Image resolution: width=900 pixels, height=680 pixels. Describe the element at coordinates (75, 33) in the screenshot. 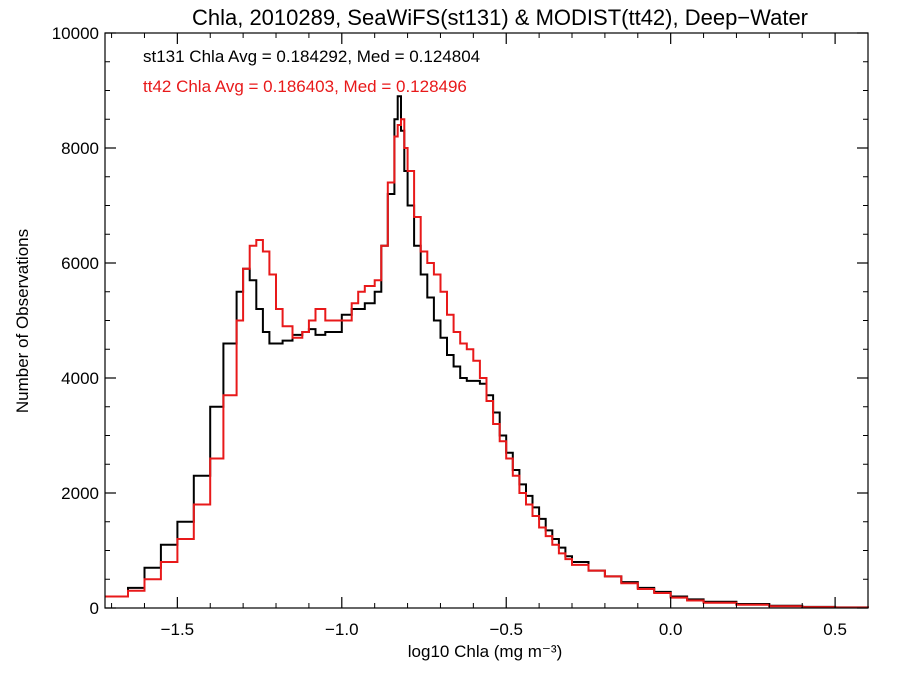

I see `y-tick-label: 10000` at that location.